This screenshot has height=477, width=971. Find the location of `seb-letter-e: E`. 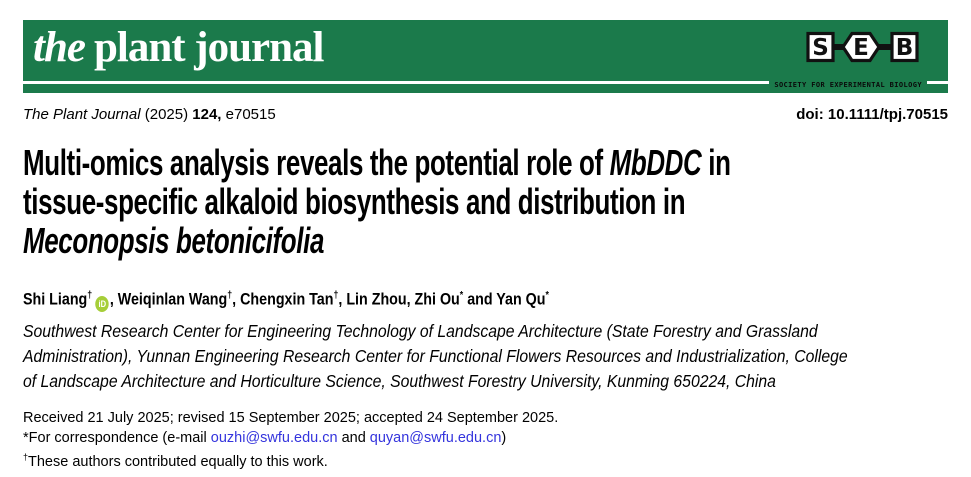

seb-letter-e: E is located at coordinates (861, 48).